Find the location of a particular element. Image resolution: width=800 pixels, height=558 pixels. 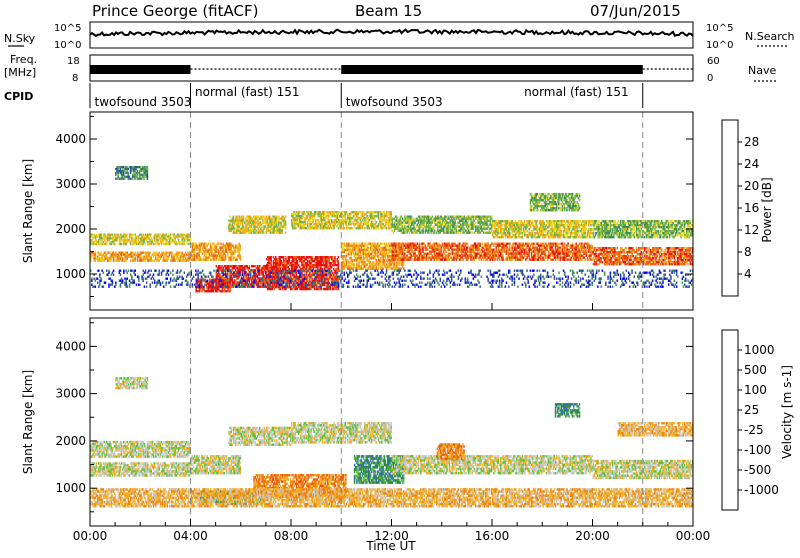

nave-label: Nave is located at coordinates (762, 70).